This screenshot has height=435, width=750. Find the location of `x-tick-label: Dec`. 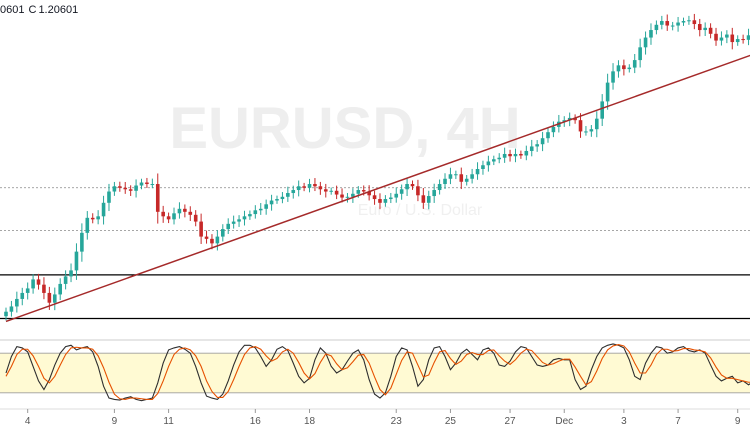

x-tick-label: Dec is located at coordinates (564, 421).